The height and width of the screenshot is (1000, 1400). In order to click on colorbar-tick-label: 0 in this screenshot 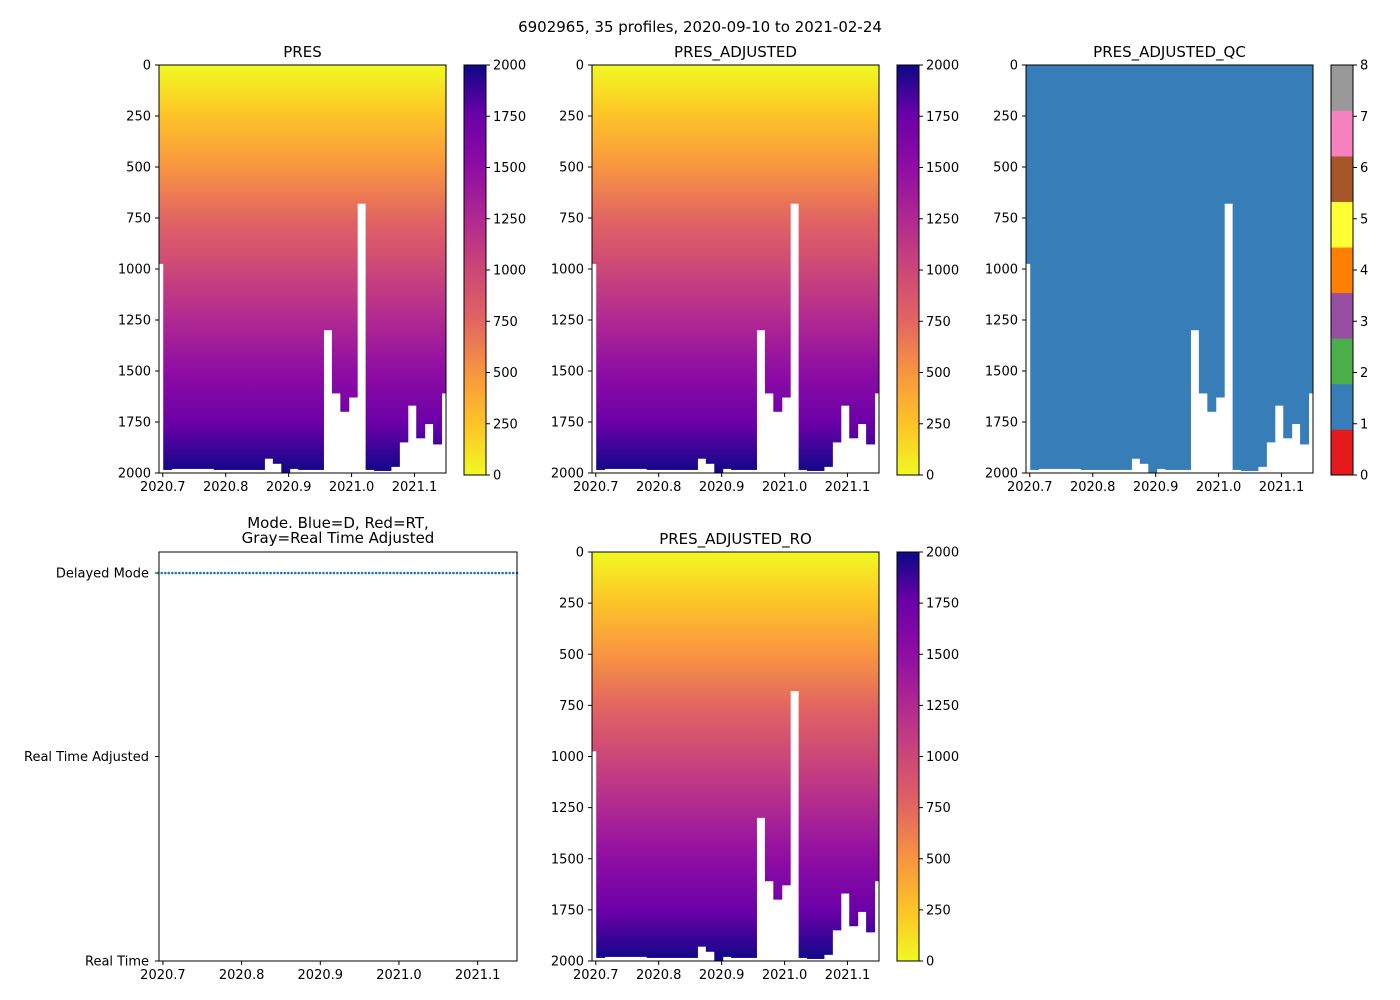, I will do `click(1364, 476)`.